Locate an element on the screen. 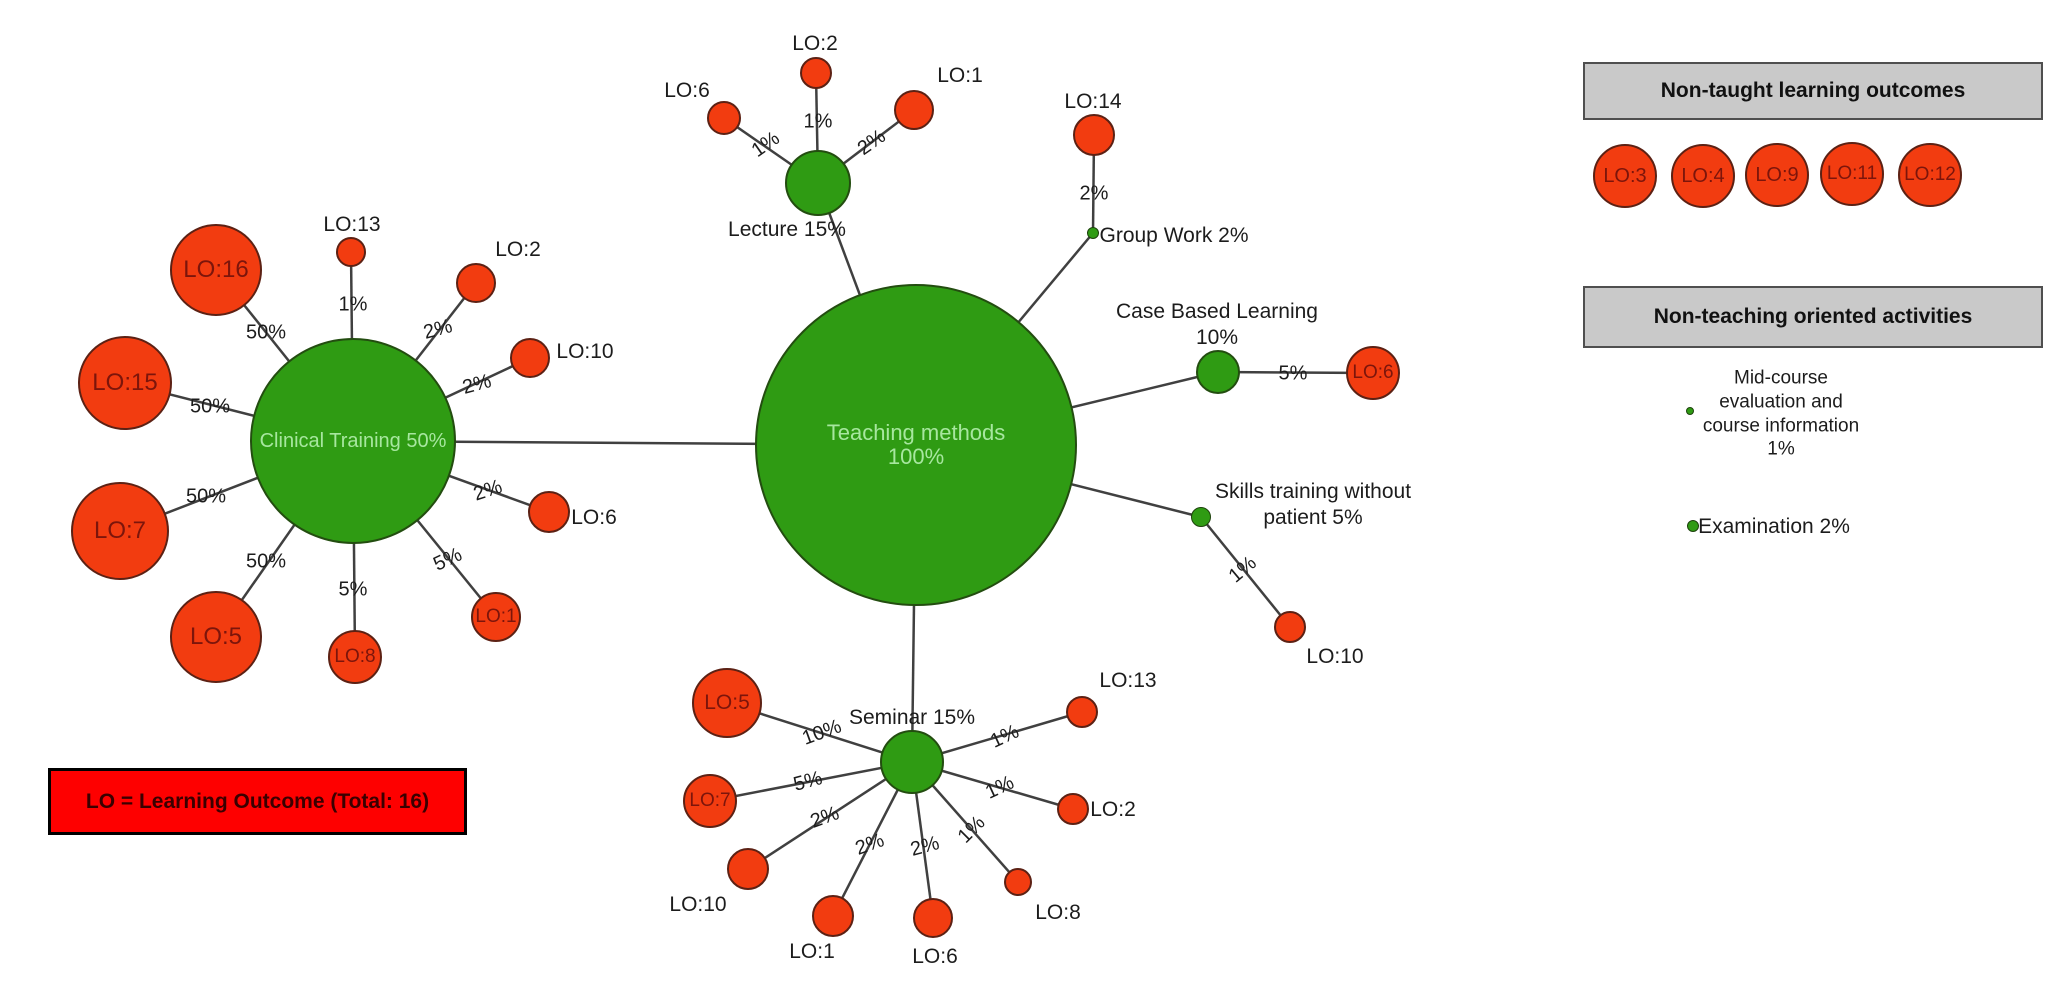  label-group-work: Group Work 2% is located at coordinates (1174, 236).